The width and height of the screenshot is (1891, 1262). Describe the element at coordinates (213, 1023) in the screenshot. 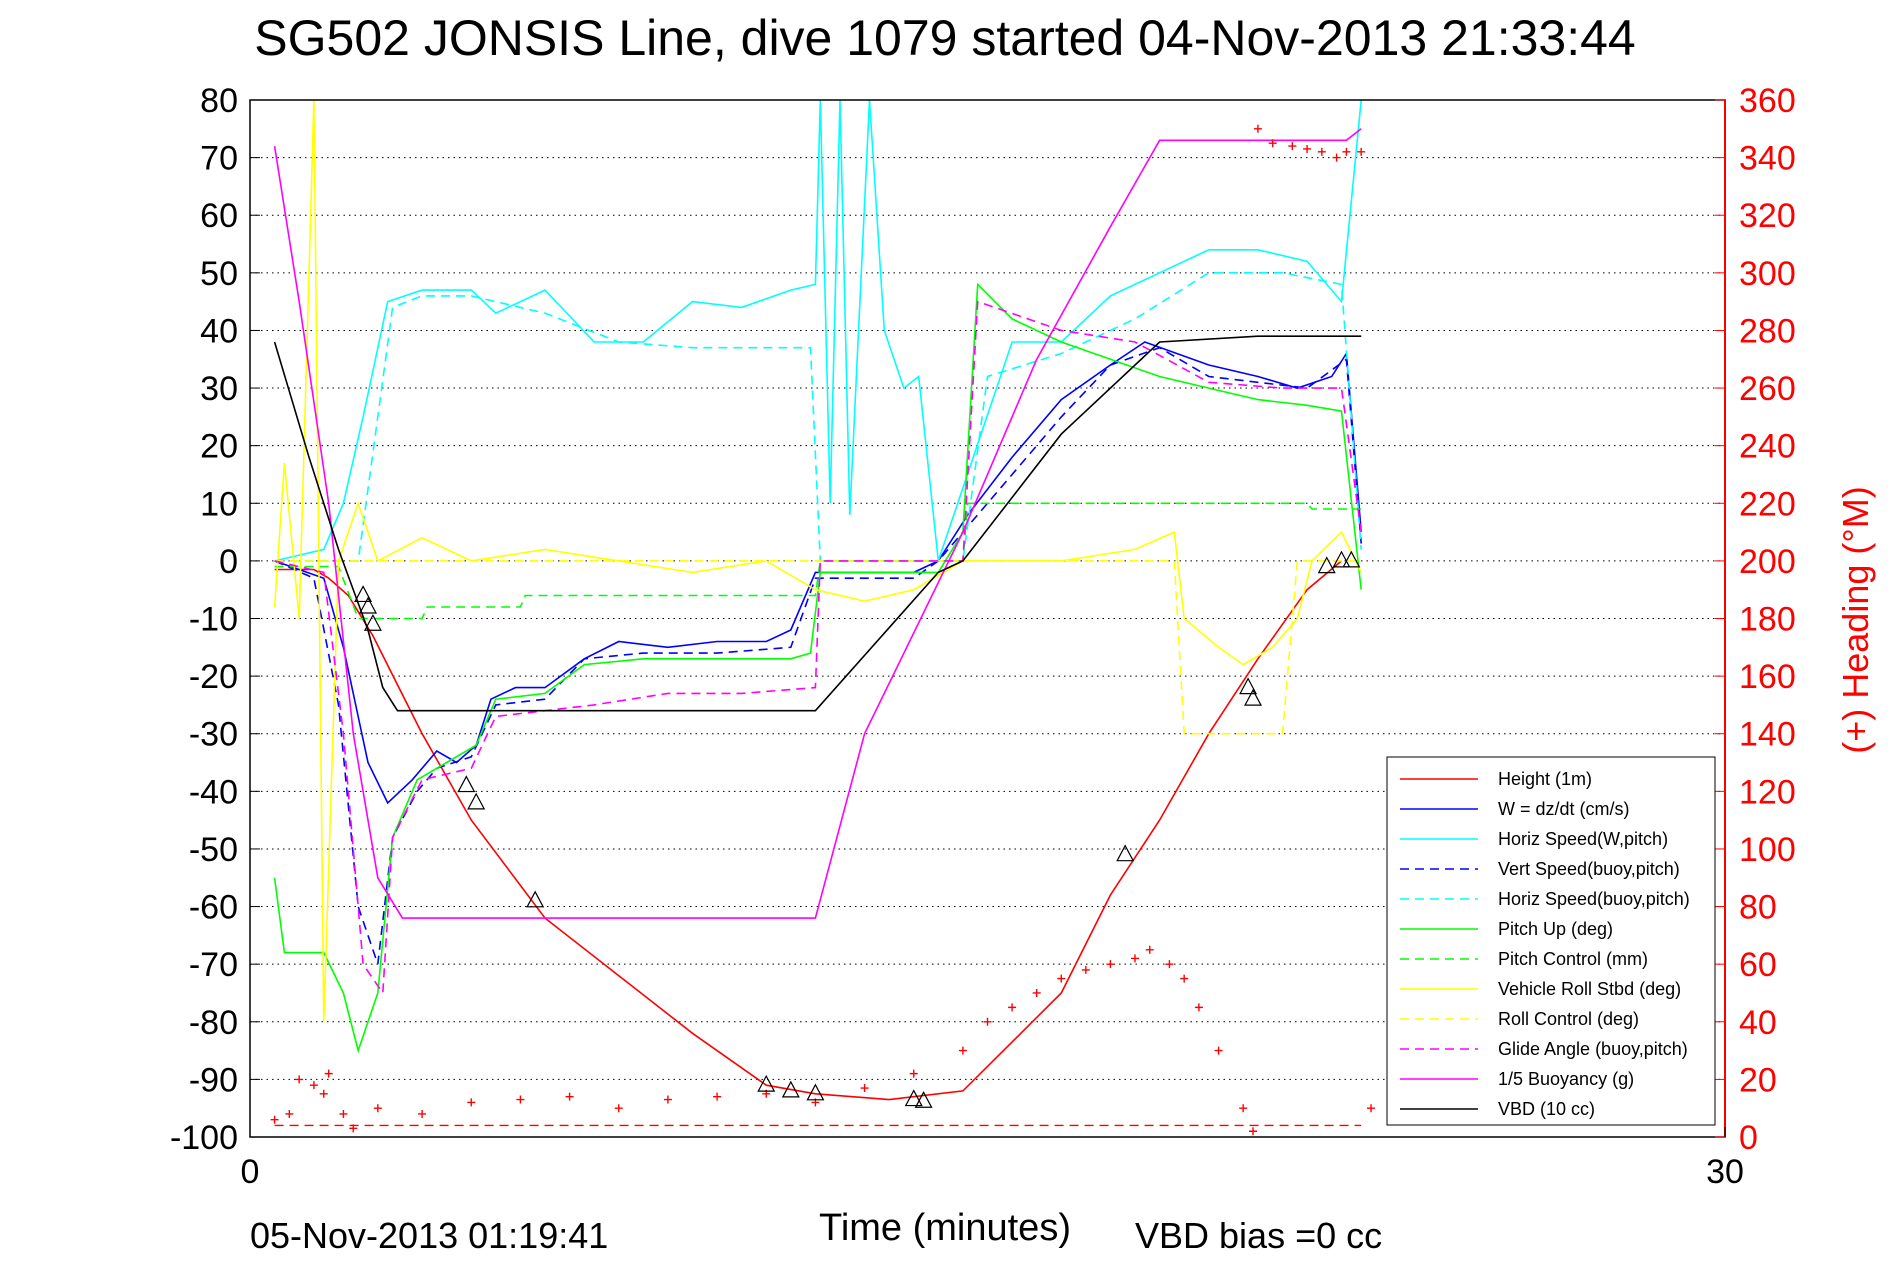

I see `y-tick-label: -80` at that location.